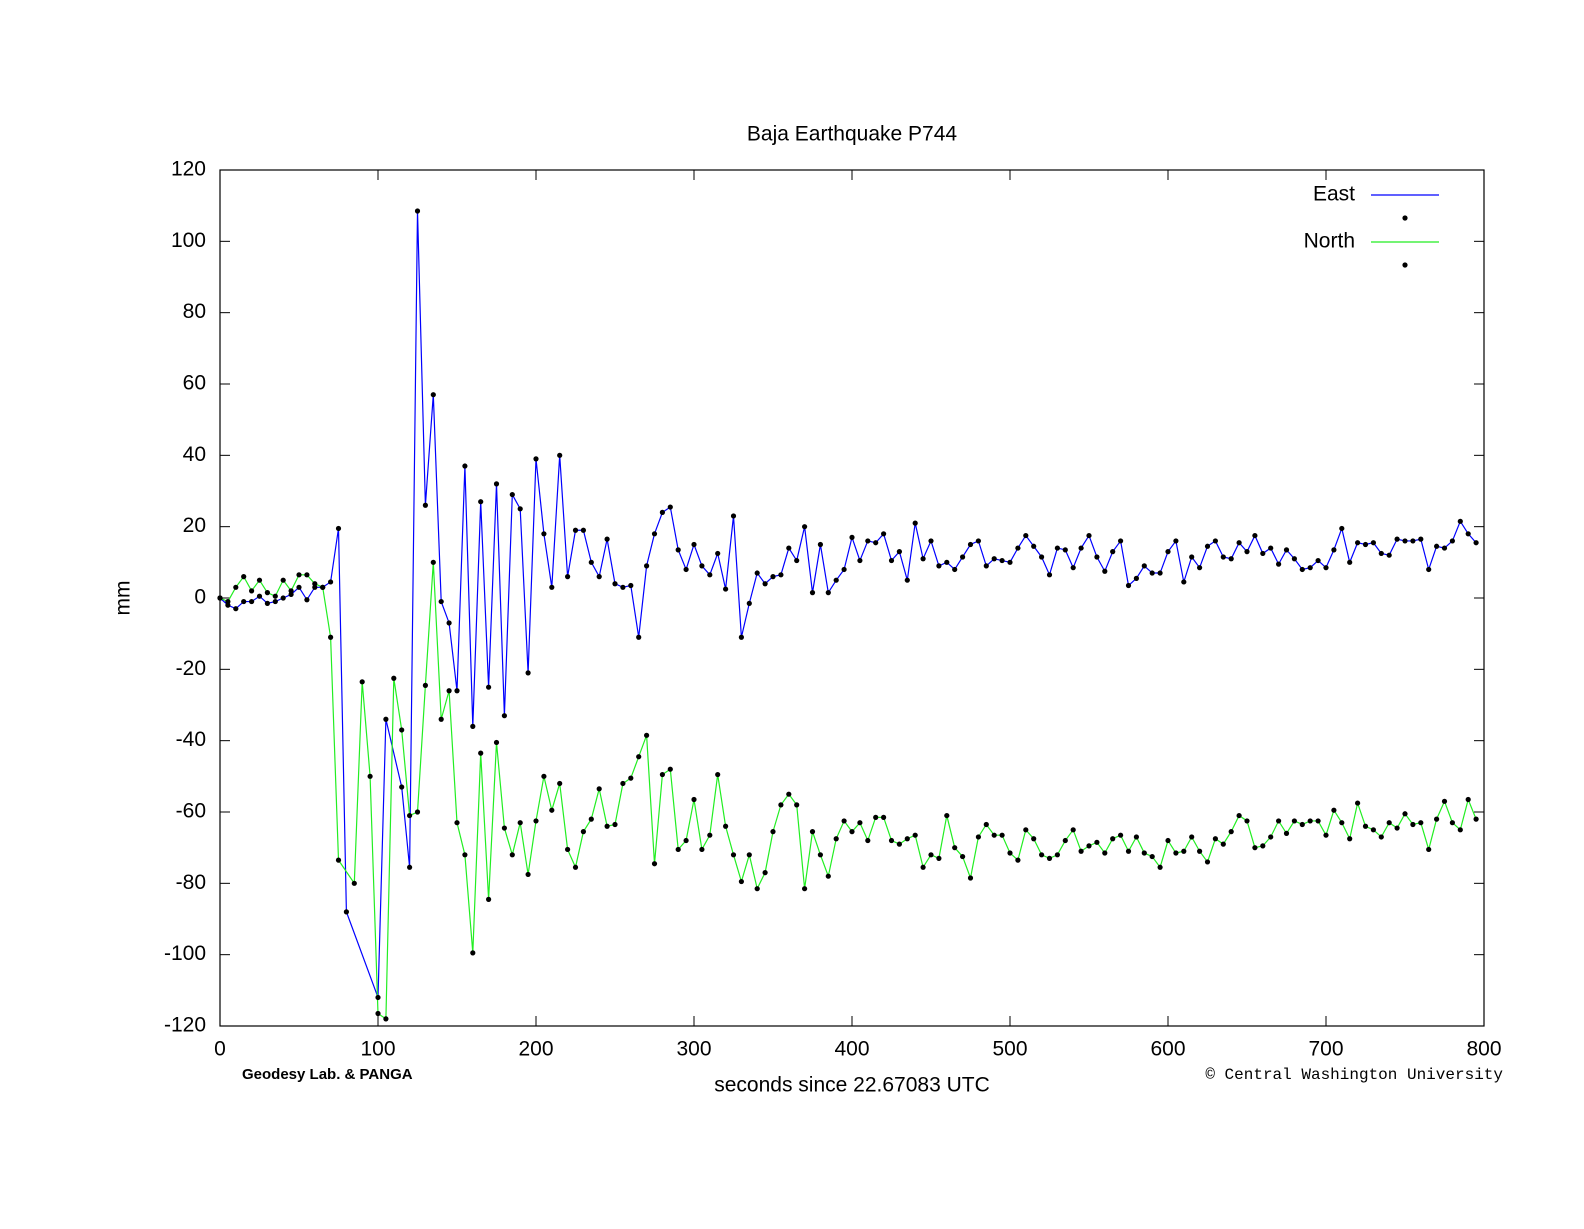 The height and width of the screenshot is (1229, 1584). I want to click on x-tick-label: 100, so click(377, 1049).